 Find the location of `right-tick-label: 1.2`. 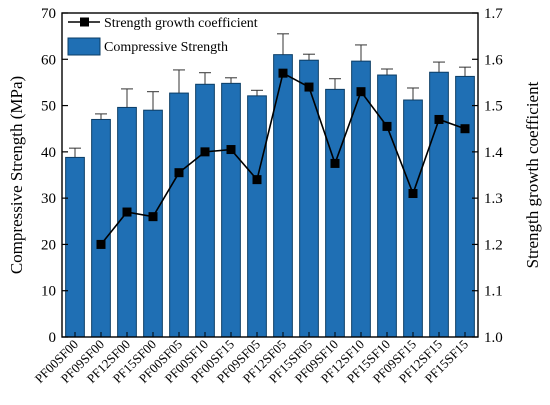

right-tick-label: 1.2 is located at coordinates (493, 245).